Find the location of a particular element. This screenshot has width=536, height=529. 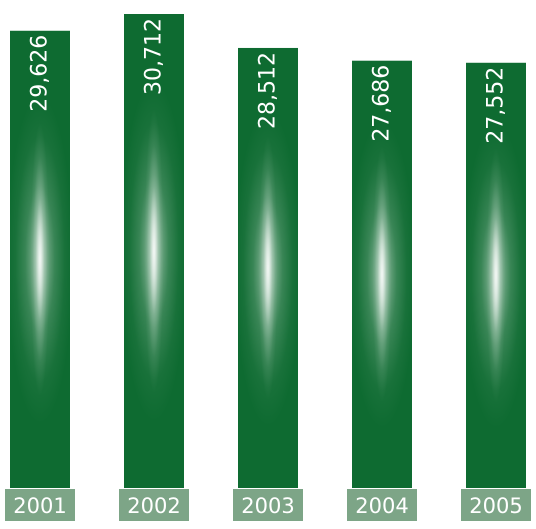

category-box-2002 is located at coordinates (154, 505).